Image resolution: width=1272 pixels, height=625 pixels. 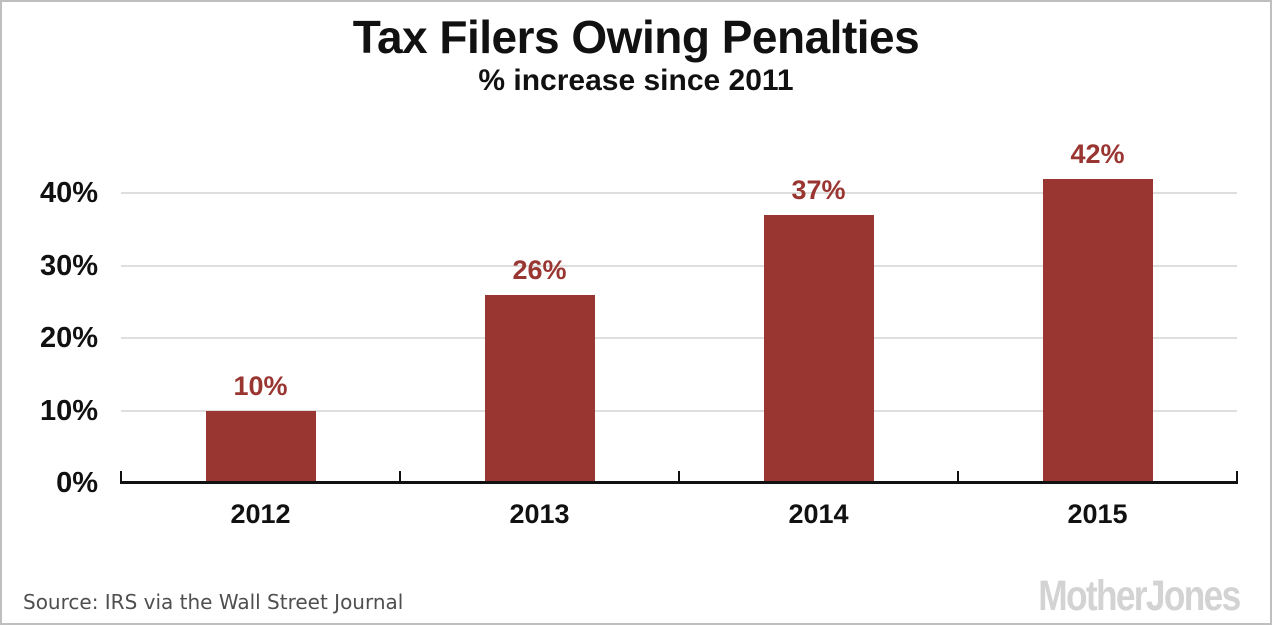 What do you see at coordinates (68, 410) in the screenshot?
I see `y-axis-tick-label: 10%` at bounding box center [68, 410].